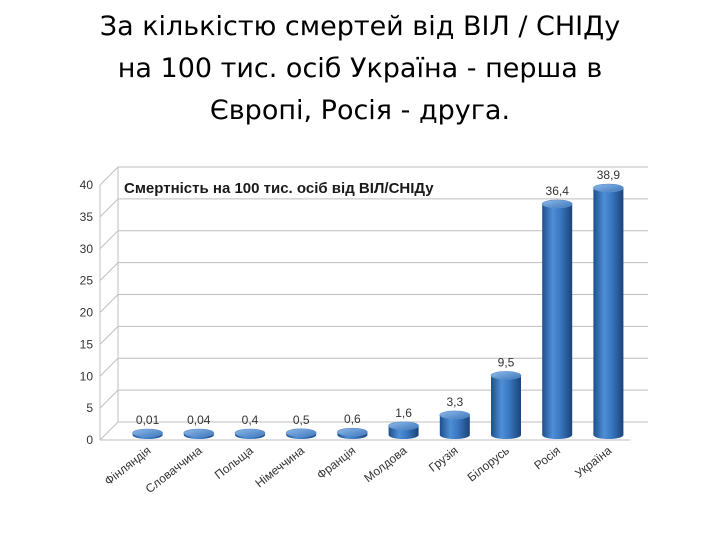 The width and height of the screenshot is (720, 540). Describe the element at coordinates (336, 462) in the screenshot. I see `category-label: Франція` at that location.